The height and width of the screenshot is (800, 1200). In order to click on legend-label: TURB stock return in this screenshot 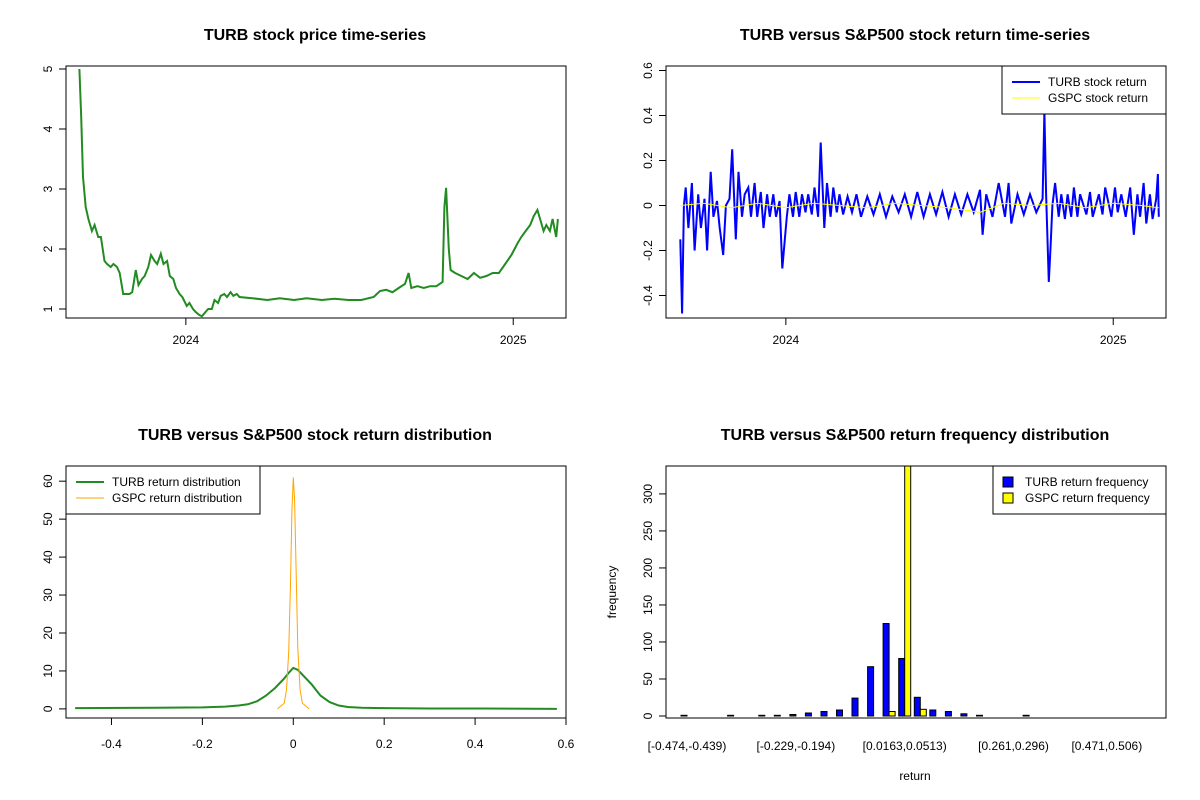, I will do `click(1097, 82)`.